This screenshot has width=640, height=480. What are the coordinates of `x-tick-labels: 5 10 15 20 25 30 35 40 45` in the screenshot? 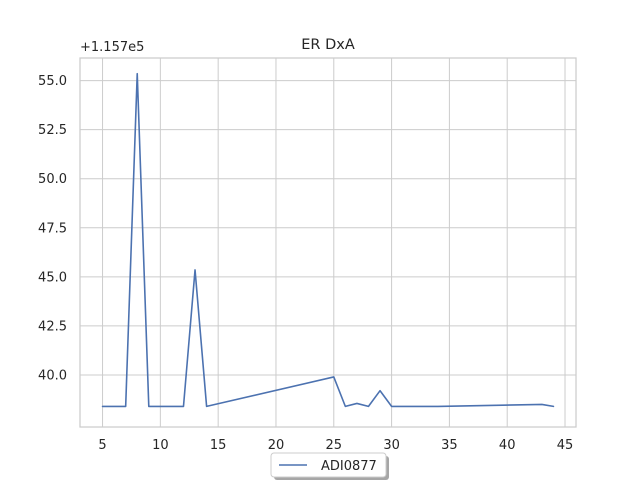 It's located at (335, 445).